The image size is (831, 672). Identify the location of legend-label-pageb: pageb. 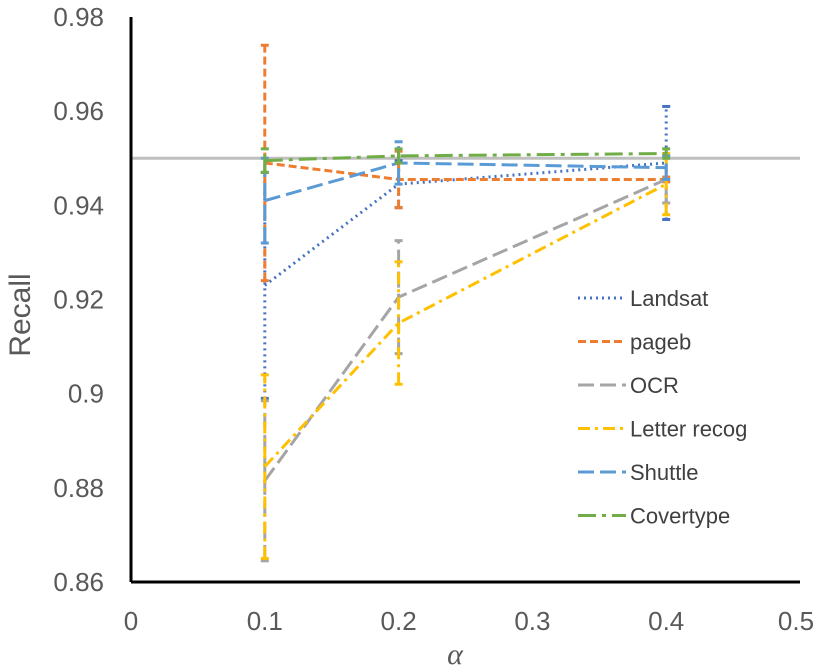
(660, 342).